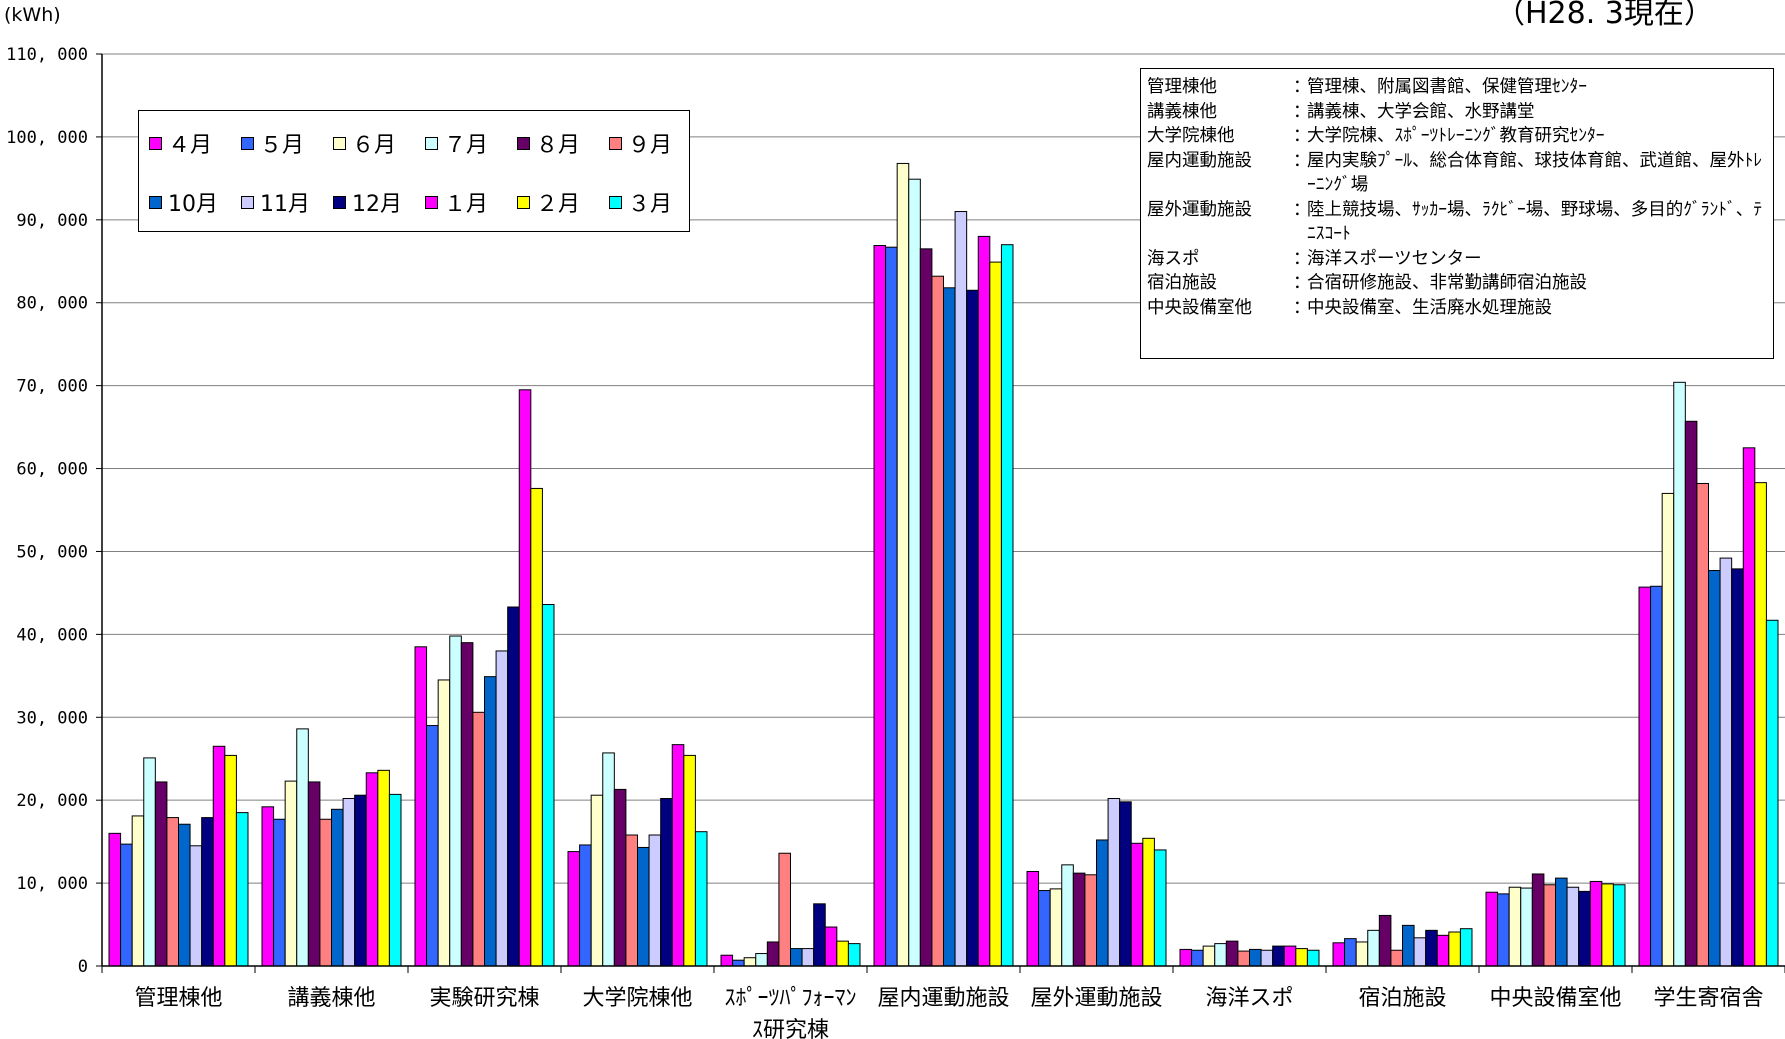  I want to click on legend-label: ９月, so click(650, 145).